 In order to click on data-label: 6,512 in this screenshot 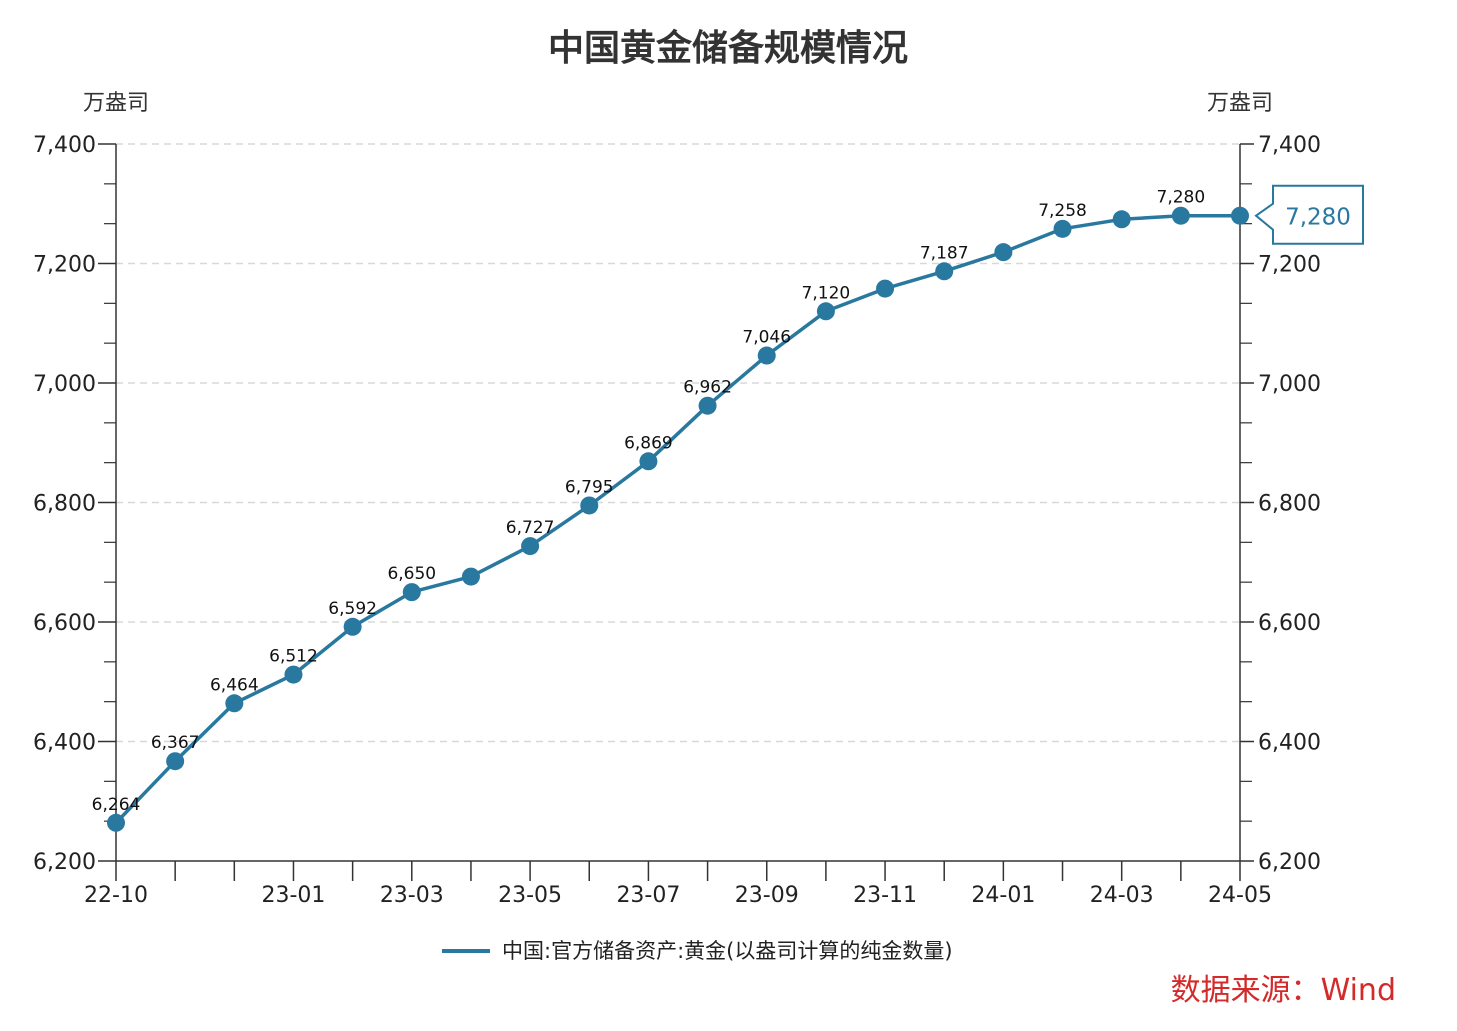, I will do `click(293, 657)`.